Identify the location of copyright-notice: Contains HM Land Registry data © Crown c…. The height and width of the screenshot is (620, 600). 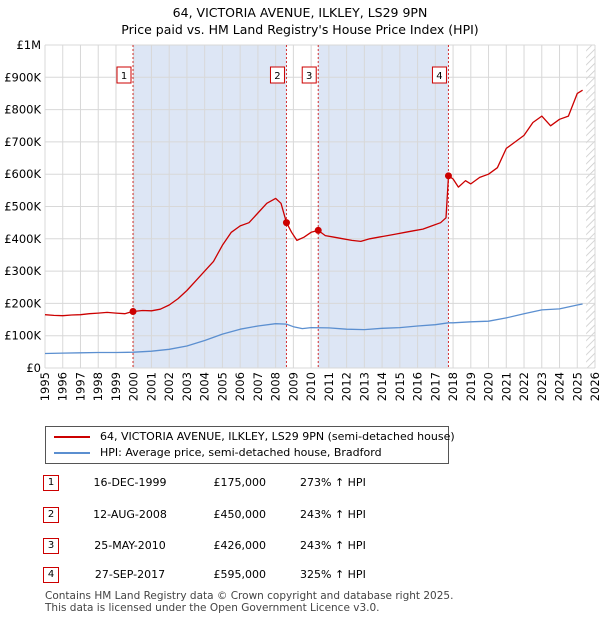
(249, 596).